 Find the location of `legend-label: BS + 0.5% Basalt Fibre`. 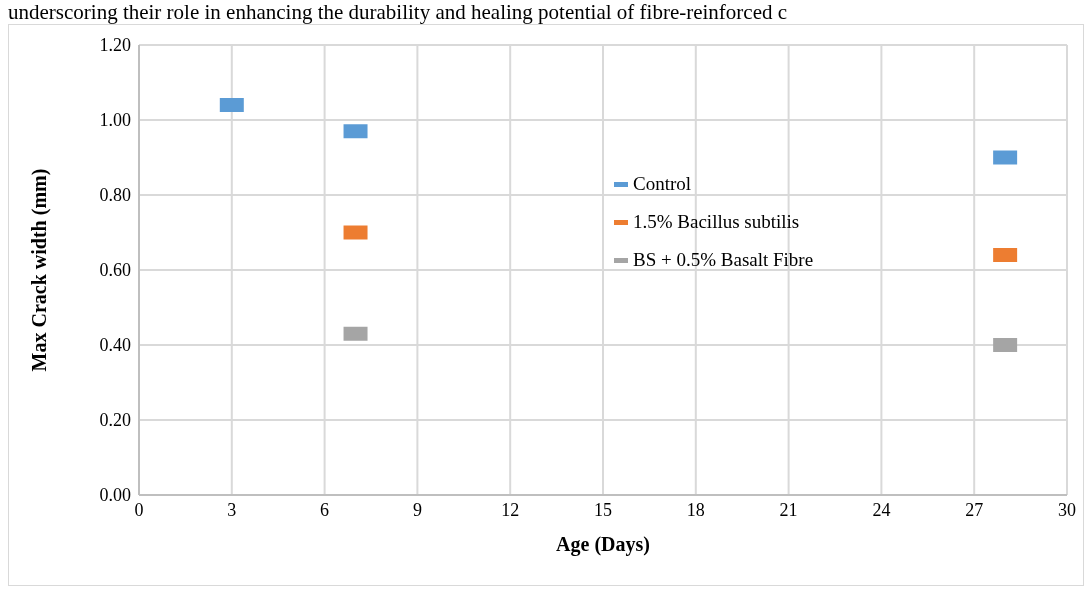

legend-label: BS + 0.5% Basalt Fibre is located at coordinates (723, 260).